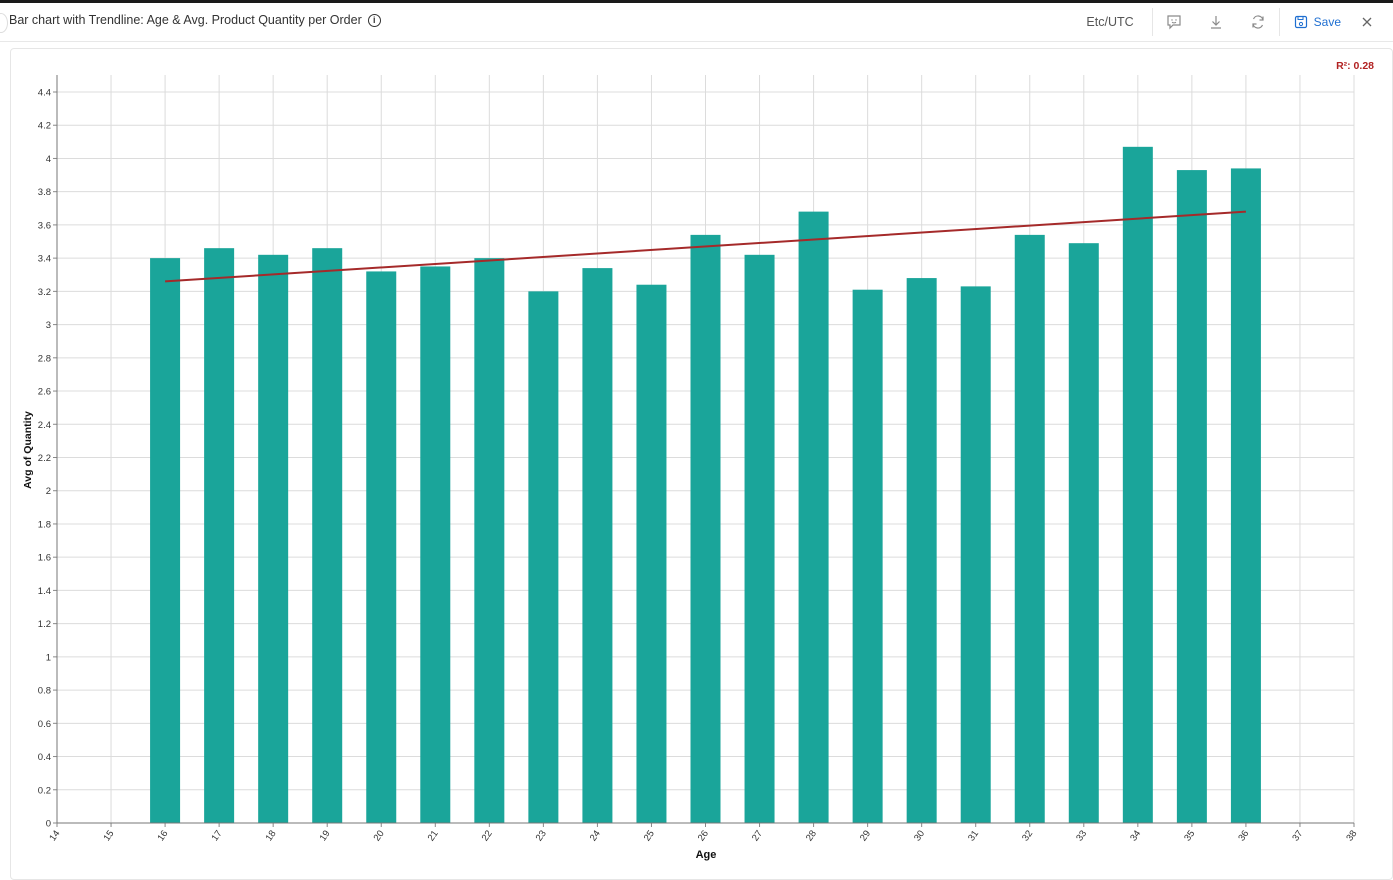  Describe the element at coordinates (1110, 22) in the screenshot. I see `timezone-label: Etc/UTC` at that location.